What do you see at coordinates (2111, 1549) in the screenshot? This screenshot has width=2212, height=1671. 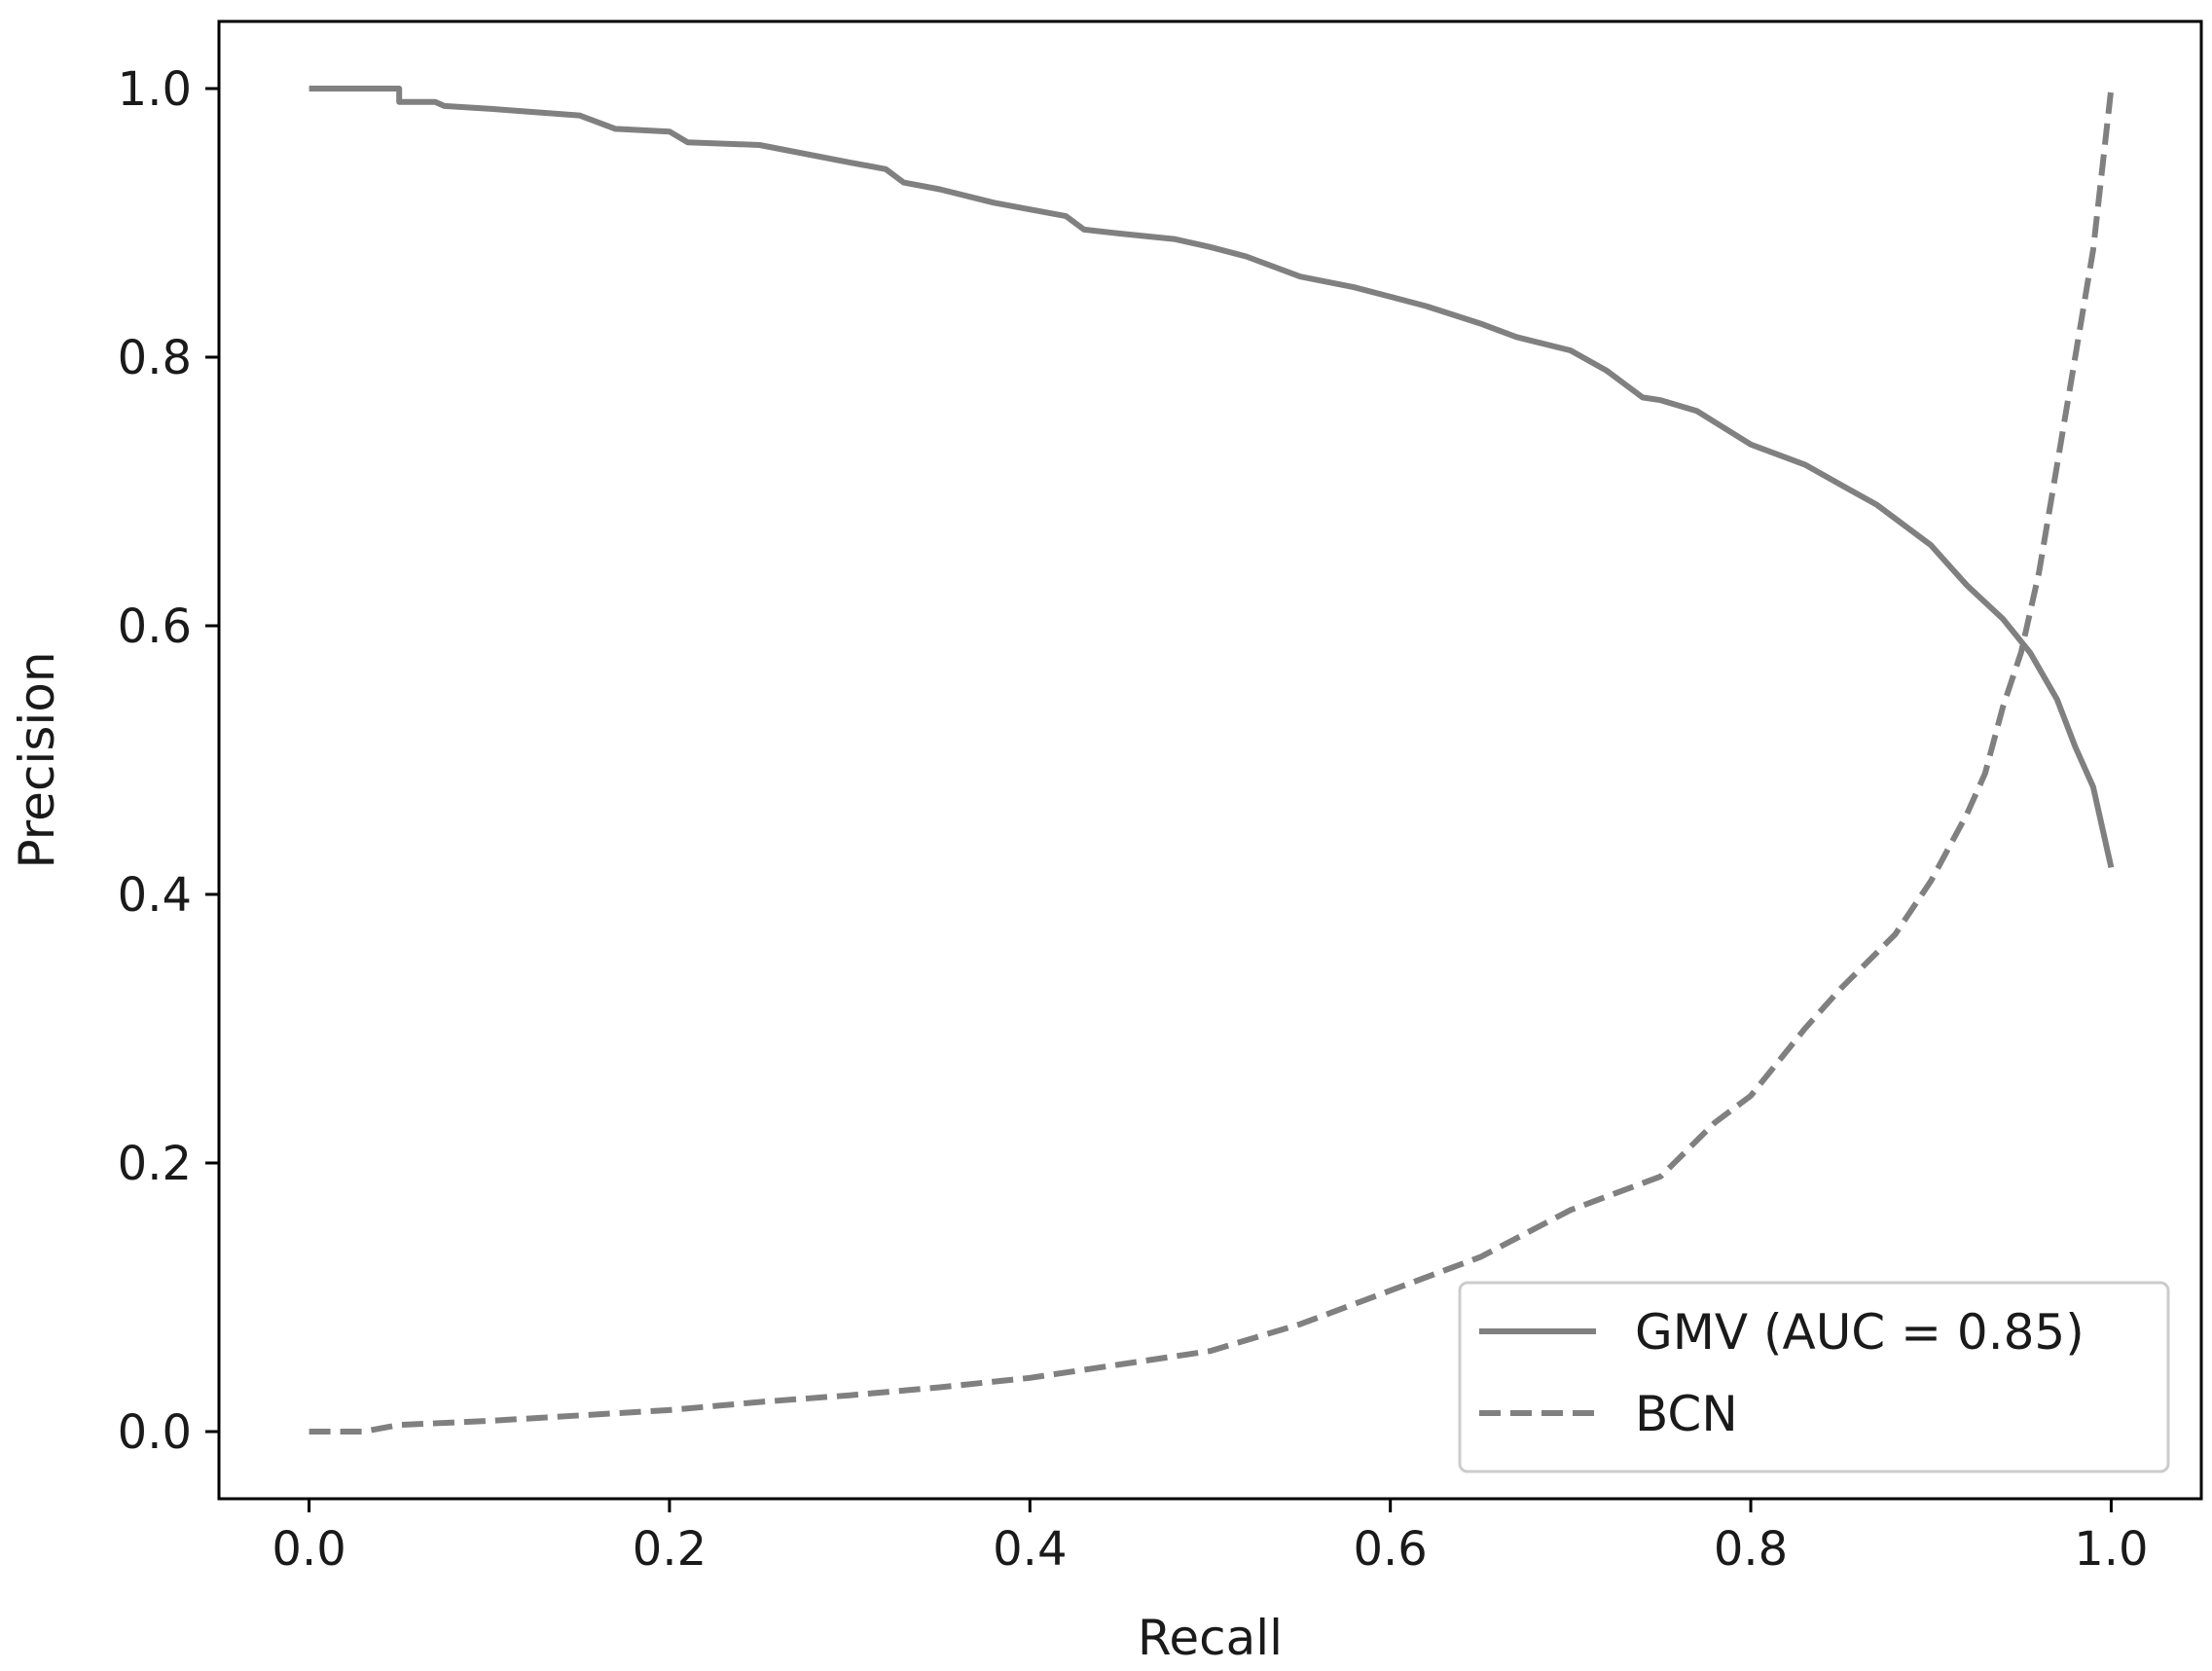 I see `x-tick-label: 1.0` at bounding box center [2111, 1549].